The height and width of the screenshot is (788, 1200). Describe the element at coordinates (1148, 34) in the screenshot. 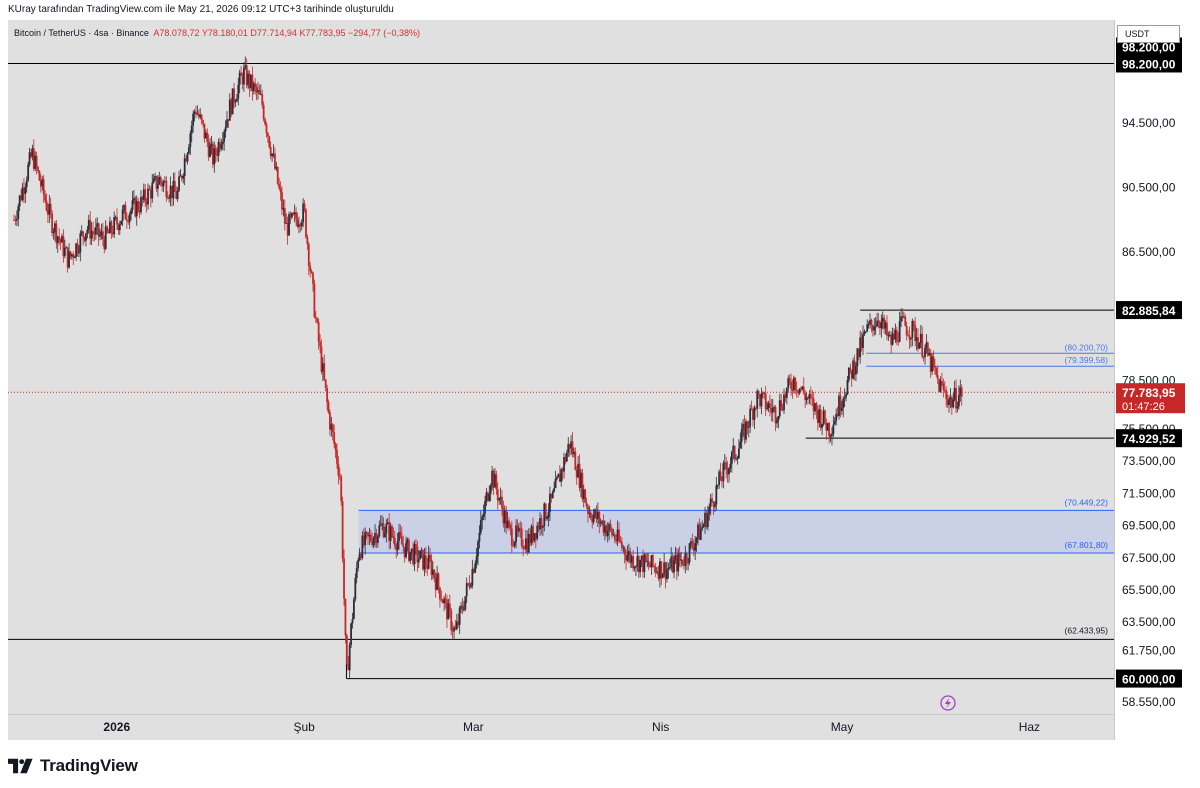

I see `currency-selector: USDT` at that location.